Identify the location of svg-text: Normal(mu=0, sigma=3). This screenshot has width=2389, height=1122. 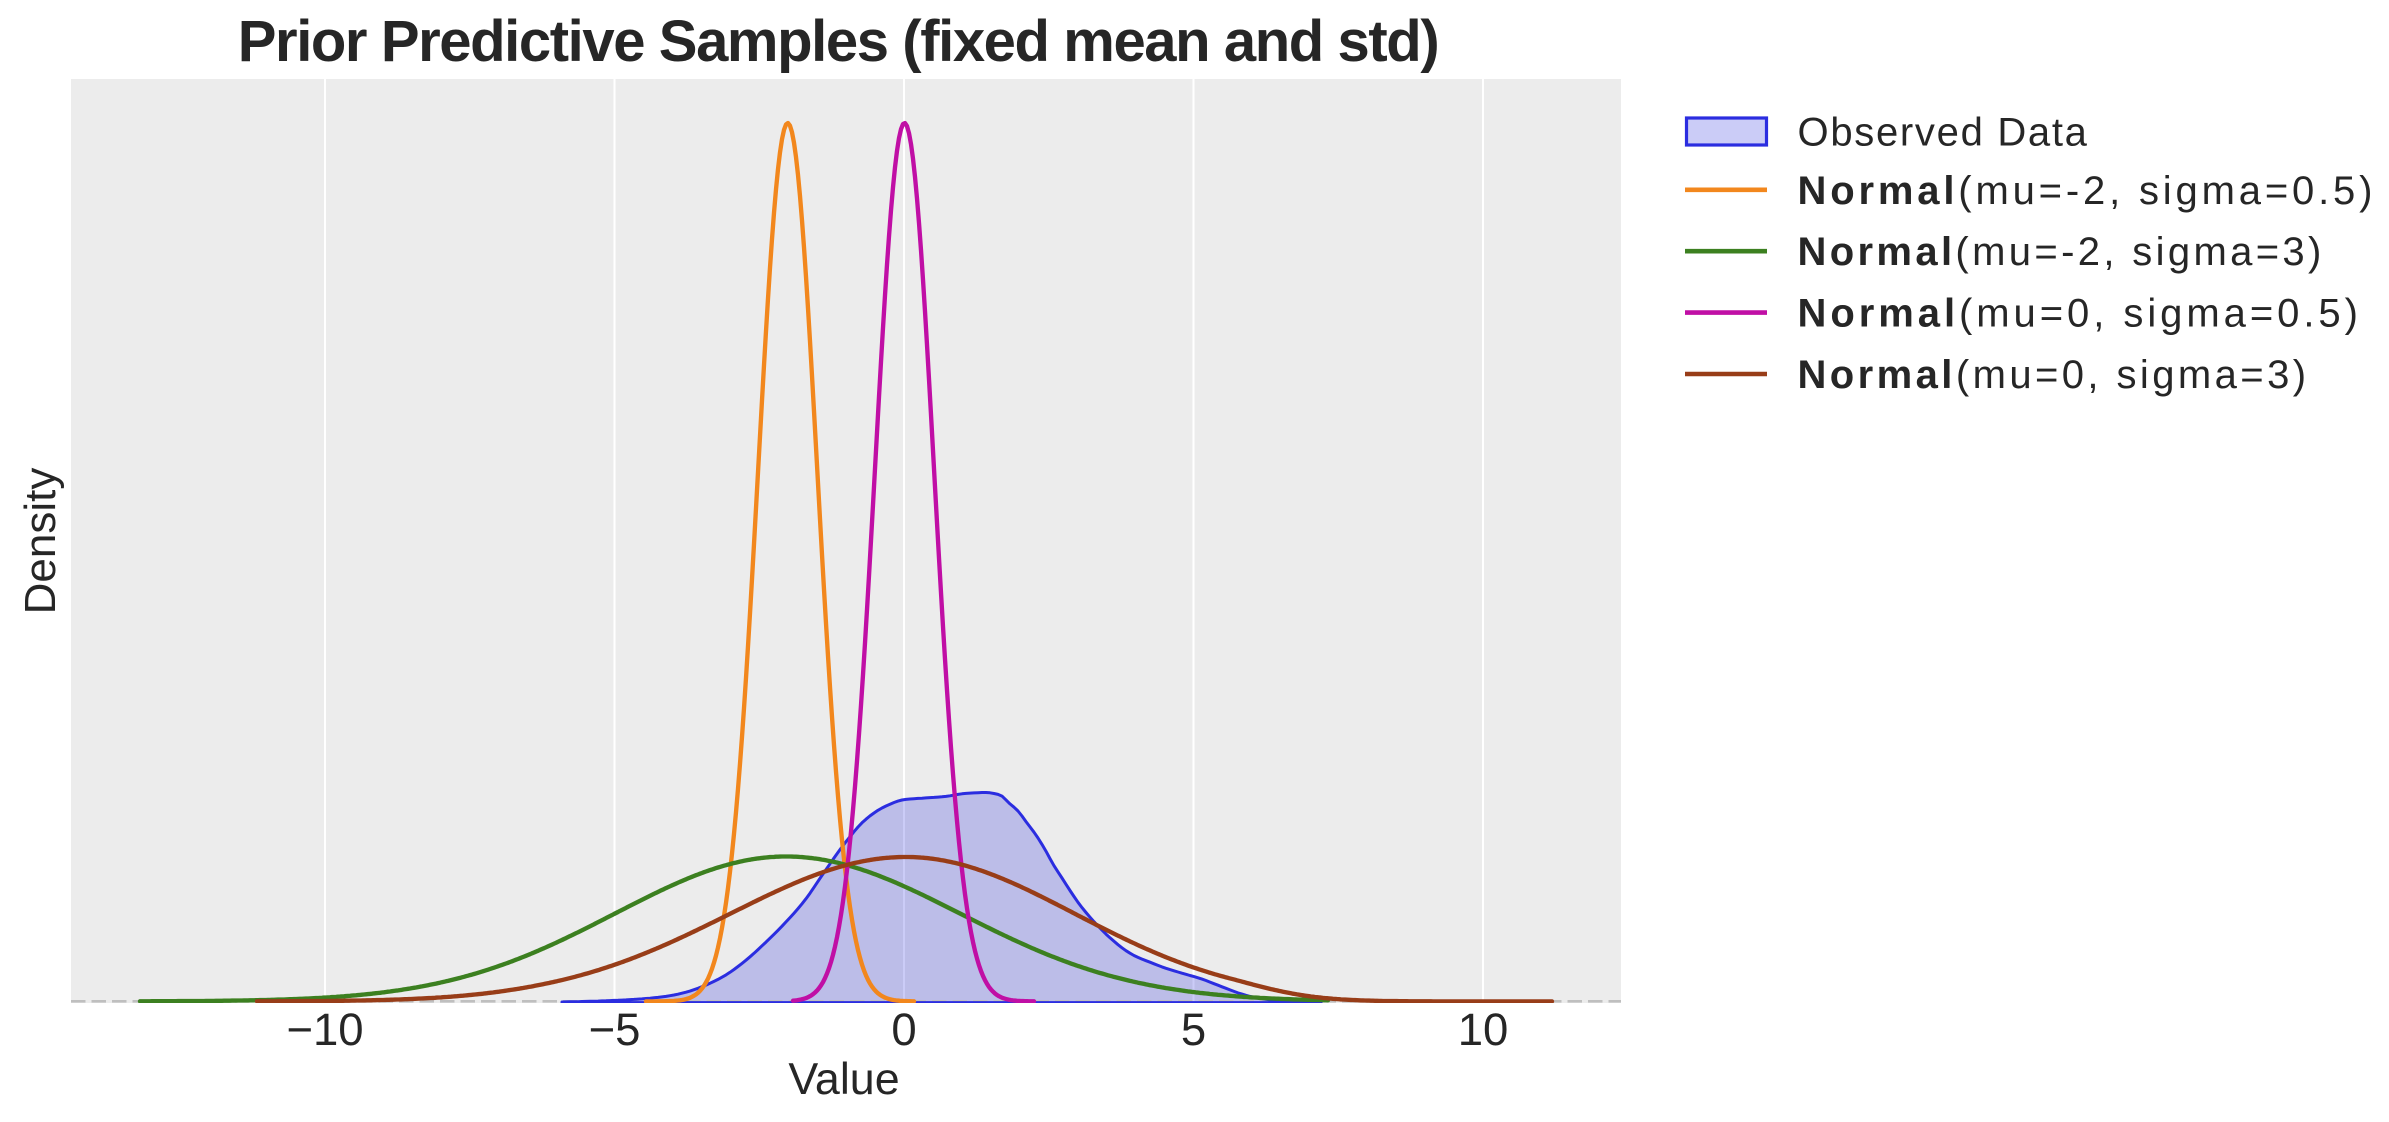
(2054, 375).